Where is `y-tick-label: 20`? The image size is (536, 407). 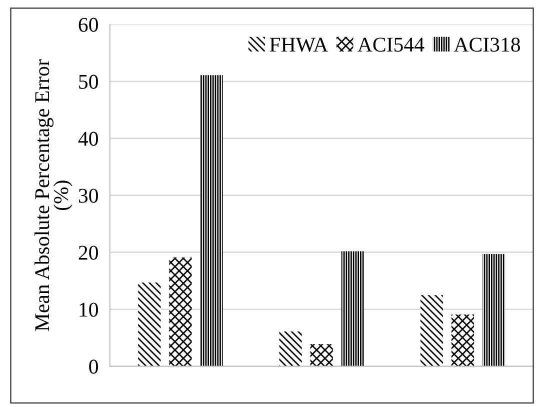
y-tick-label: 20 is located at coordinates (88, 253).